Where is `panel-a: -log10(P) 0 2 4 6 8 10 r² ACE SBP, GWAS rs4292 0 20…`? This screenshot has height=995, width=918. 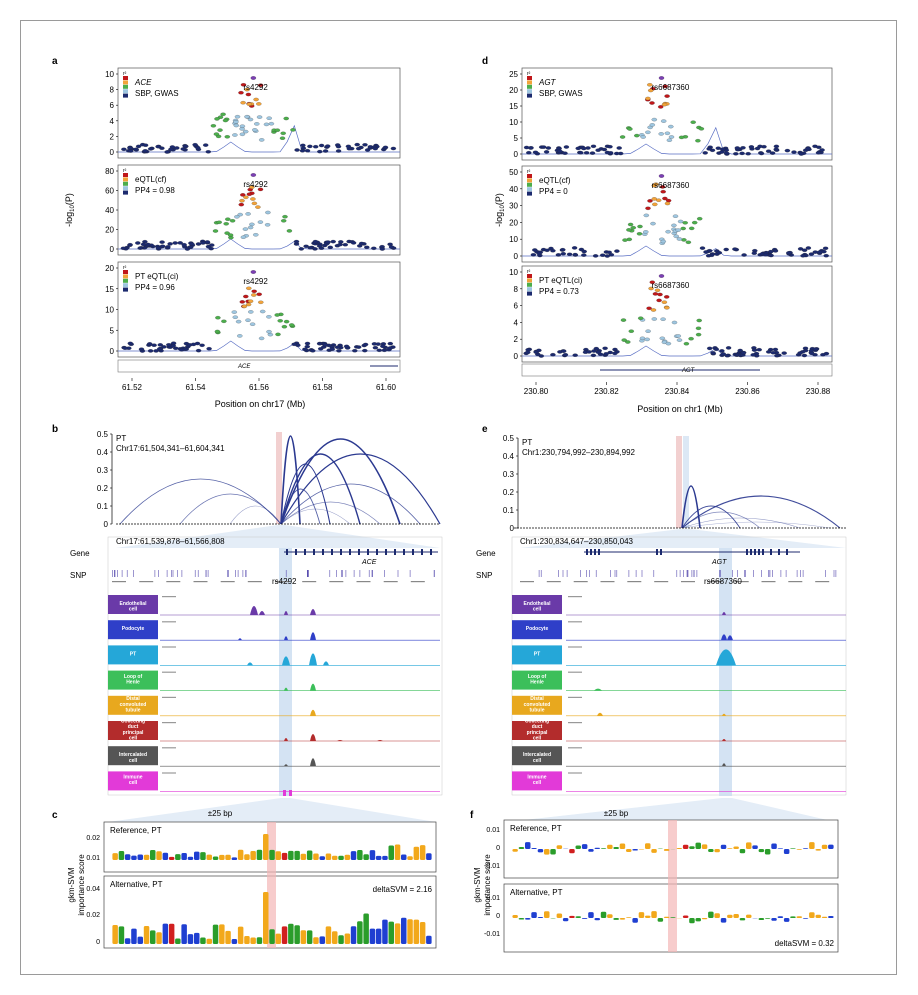 panel-a: -log10(P) 0 2 4 6 8 10 r² ACE SBP, GWAS rs4292 0 20… is located at coordinates (232, 238).